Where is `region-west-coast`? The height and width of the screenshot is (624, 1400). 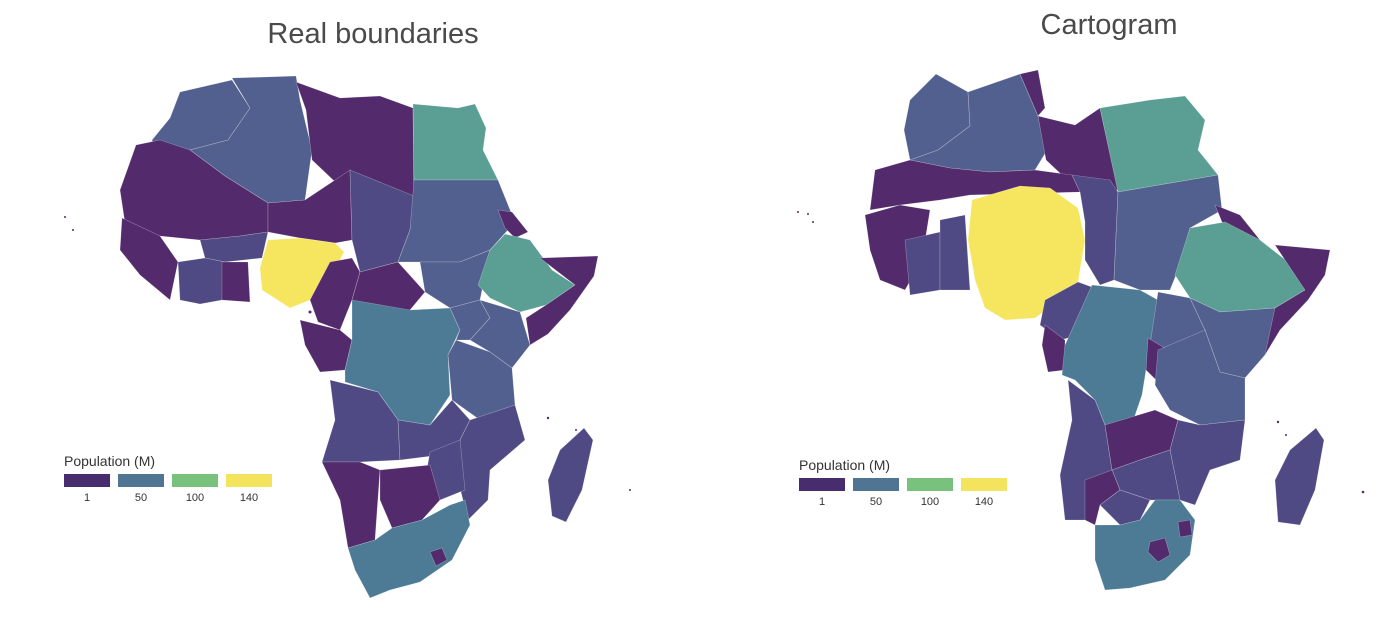
region-west-coast is located at coordinates (149, 259).